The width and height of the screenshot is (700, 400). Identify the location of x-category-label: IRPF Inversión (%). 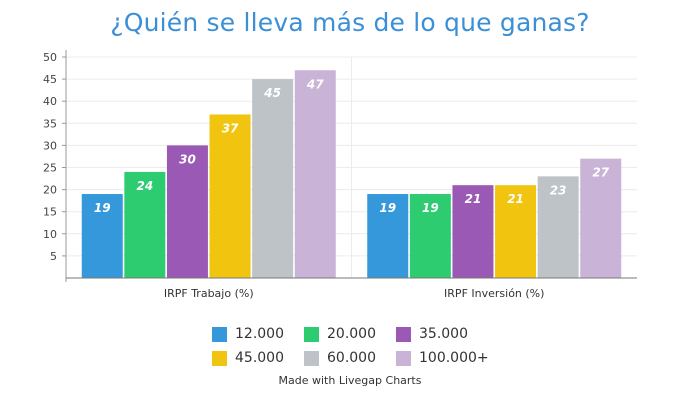
(494, 293).